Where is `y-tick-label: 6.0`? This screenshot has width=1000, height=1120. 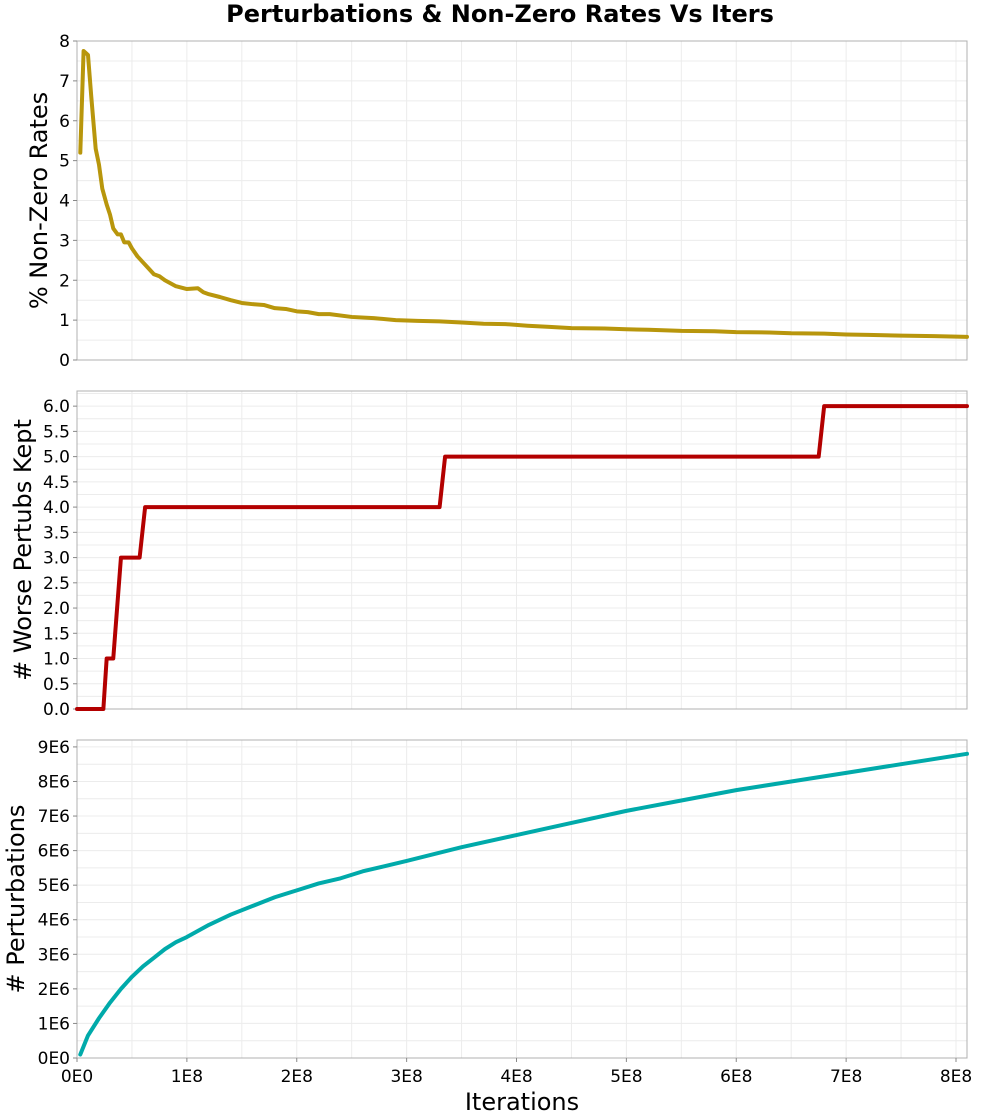 y-tick-label: 6.0 is located at coordinates (56, 407).